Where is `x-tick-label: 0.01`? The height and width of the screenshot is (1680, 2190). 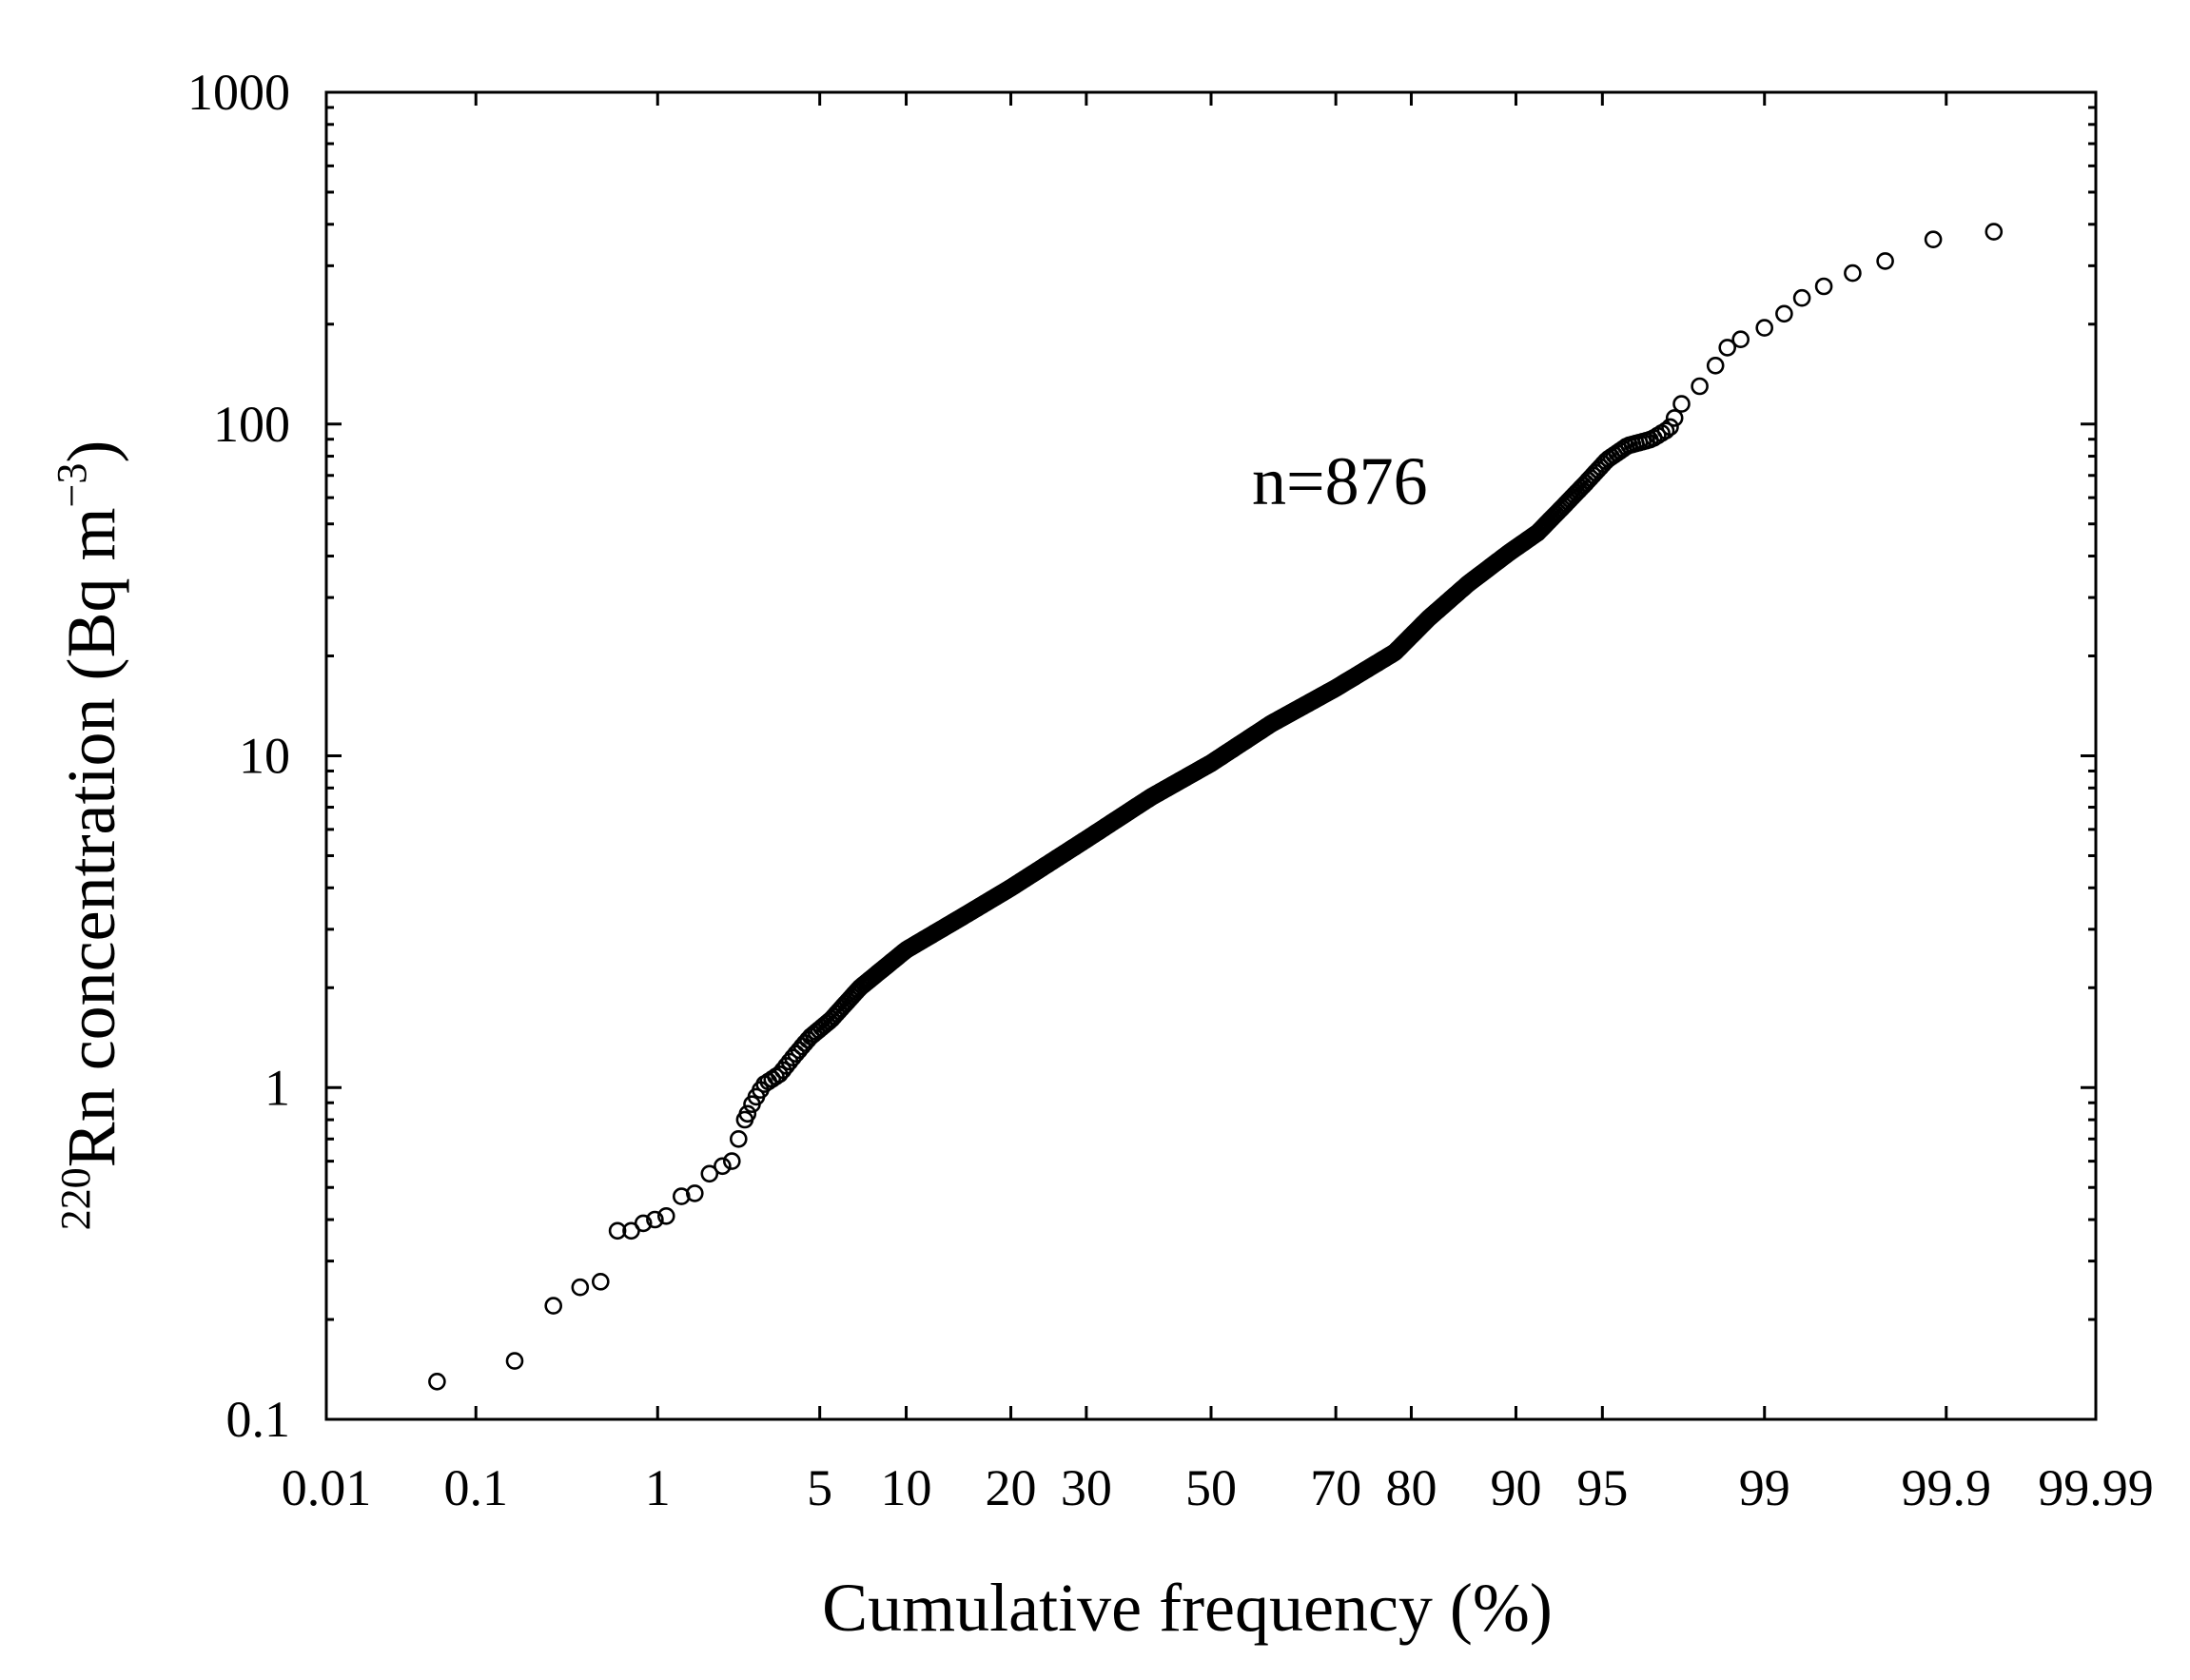 x-tick-label: 0.01 is located at coordinates (327, 1488).